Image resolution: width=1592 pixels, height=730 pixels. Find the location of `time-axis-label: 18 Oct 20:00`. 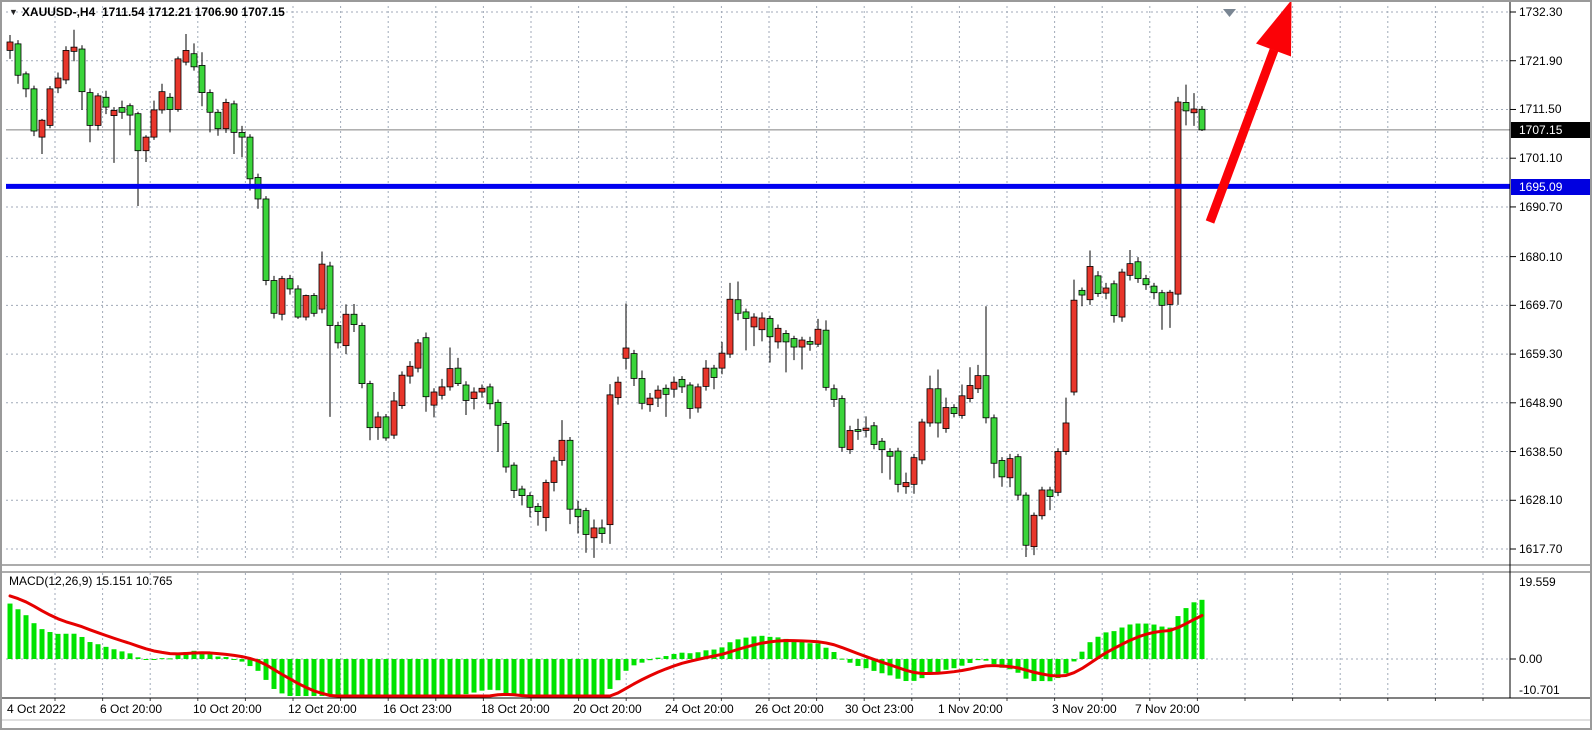

time-axis-label: 18 Oct 20:00 is located at coordinates (515, 709).